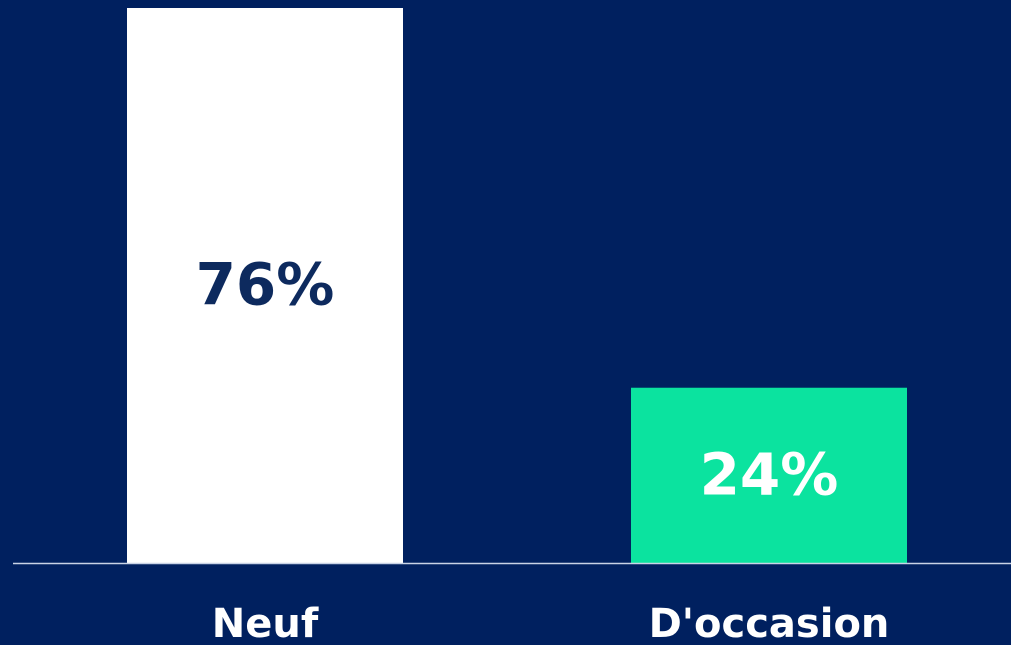 The width and height of the screenshot is (1011, 645). Describe the element at coordinates (769, 623) in the screenshot. I see `x-tick-label: D'occasion` at that location.